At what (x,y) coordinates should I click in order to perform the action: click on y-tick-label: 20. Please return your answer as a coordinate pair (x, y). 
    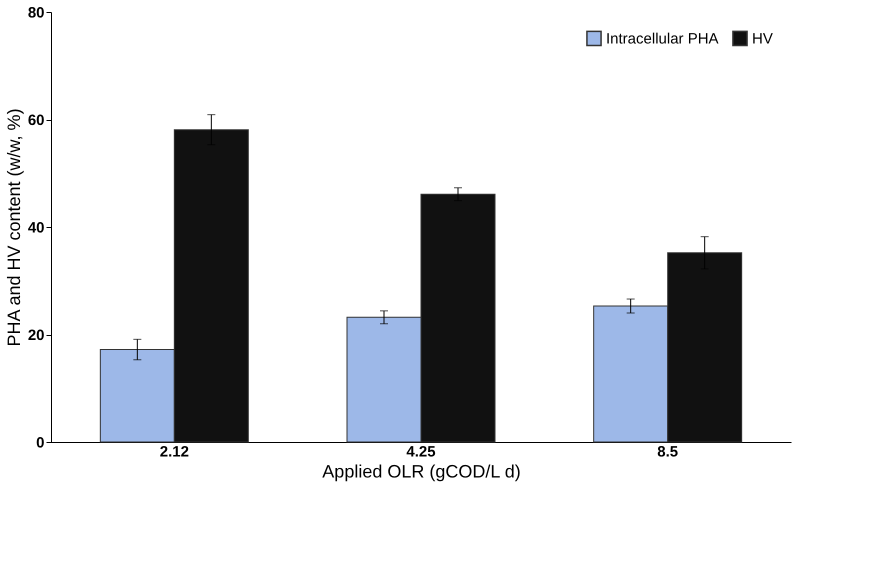
    Looking at the image, I should click on (36, 335).